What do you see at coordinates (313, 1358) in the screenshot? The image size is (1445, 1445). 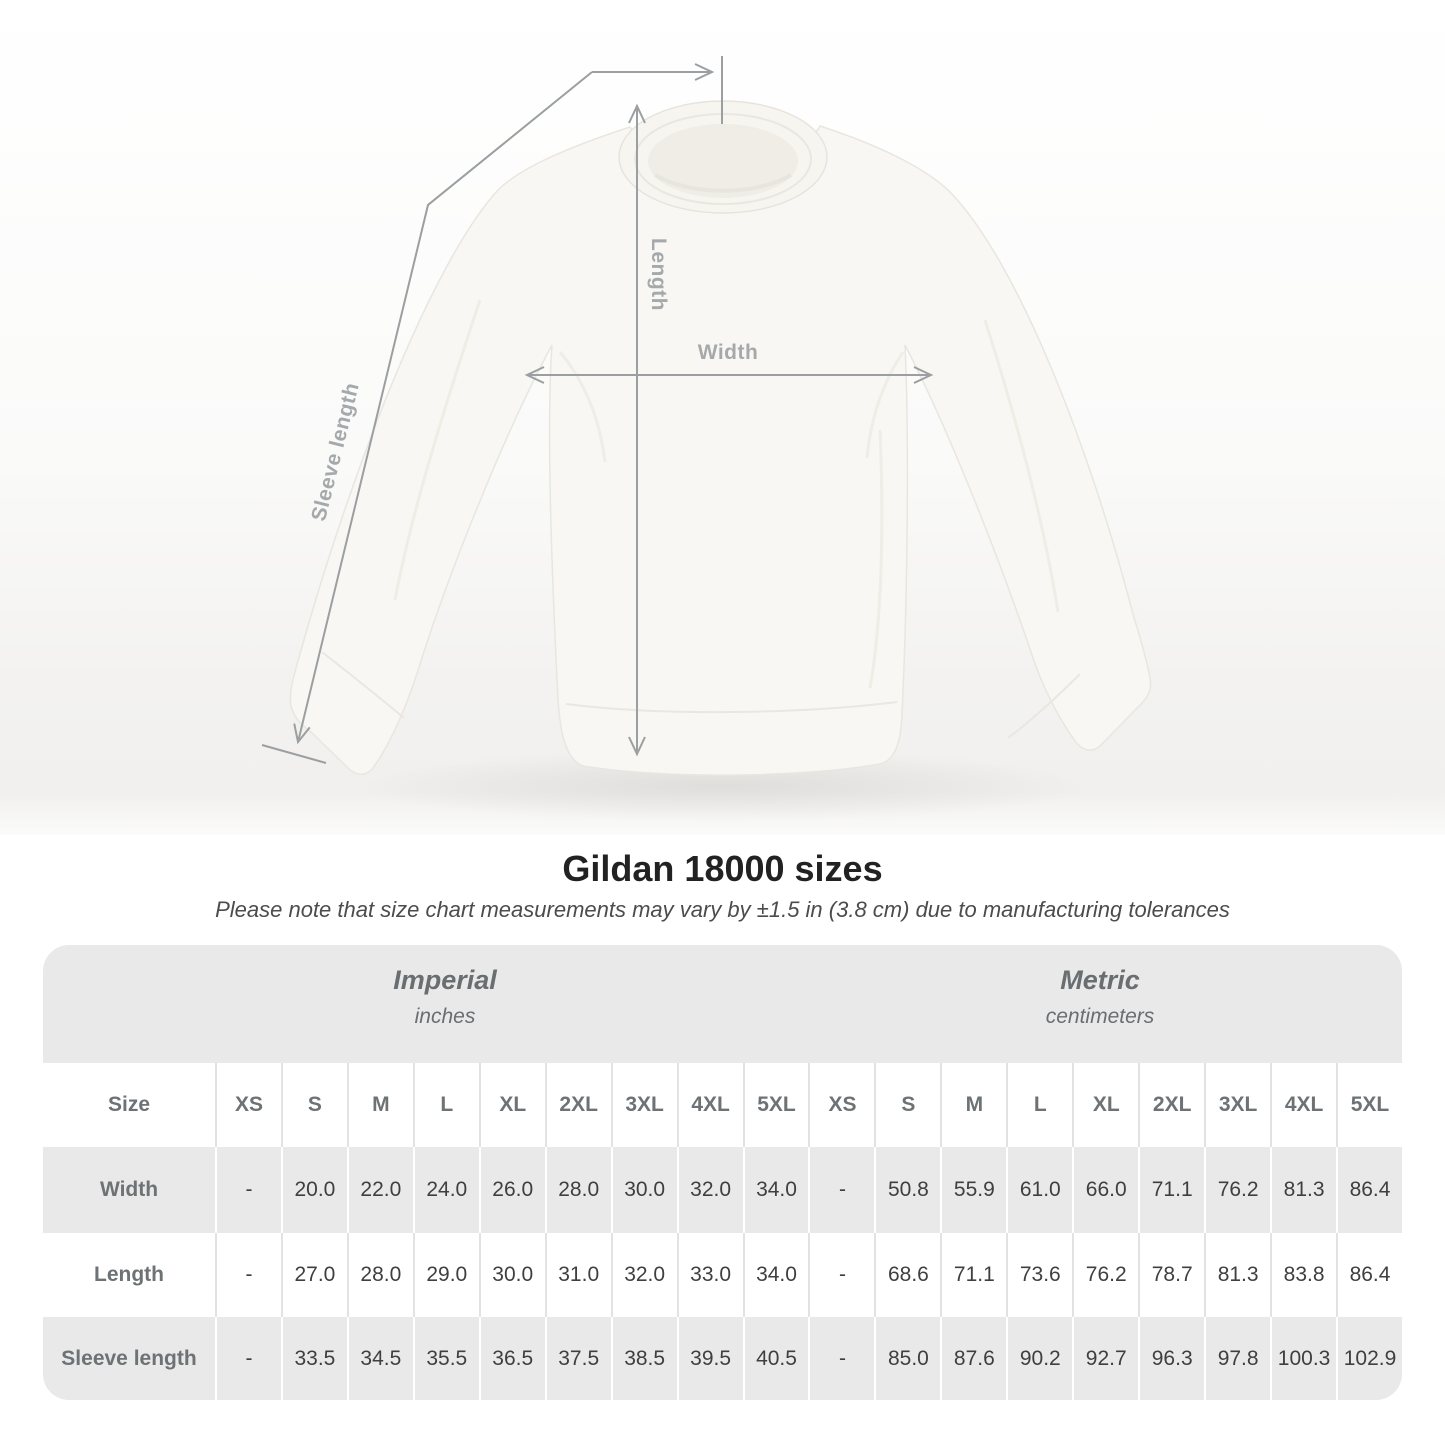 I see `measurement-value-cell: 33.5` at bounding box center [313, 1358].